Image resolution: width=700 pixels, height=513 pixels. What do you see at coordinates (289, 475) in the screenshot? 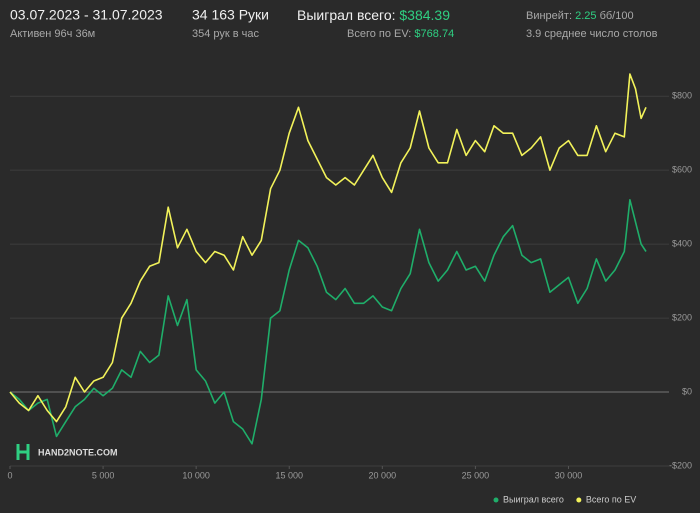
I see `x-tick-label: 15 000` at bounding box center [289, 475].